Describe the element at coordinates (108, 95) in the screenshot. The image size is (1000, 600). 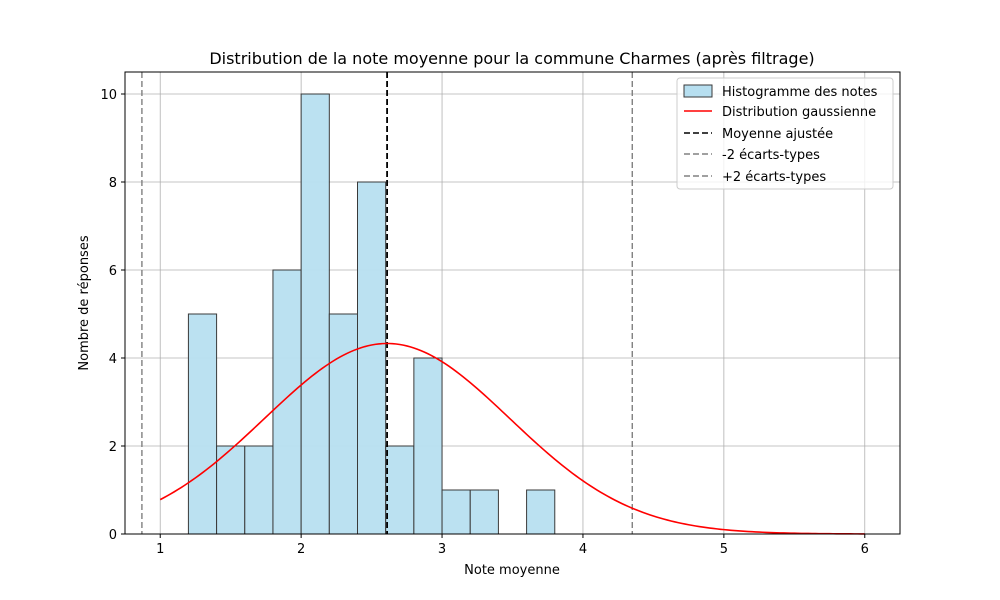
I see `y-tick-label: 10` at that location.